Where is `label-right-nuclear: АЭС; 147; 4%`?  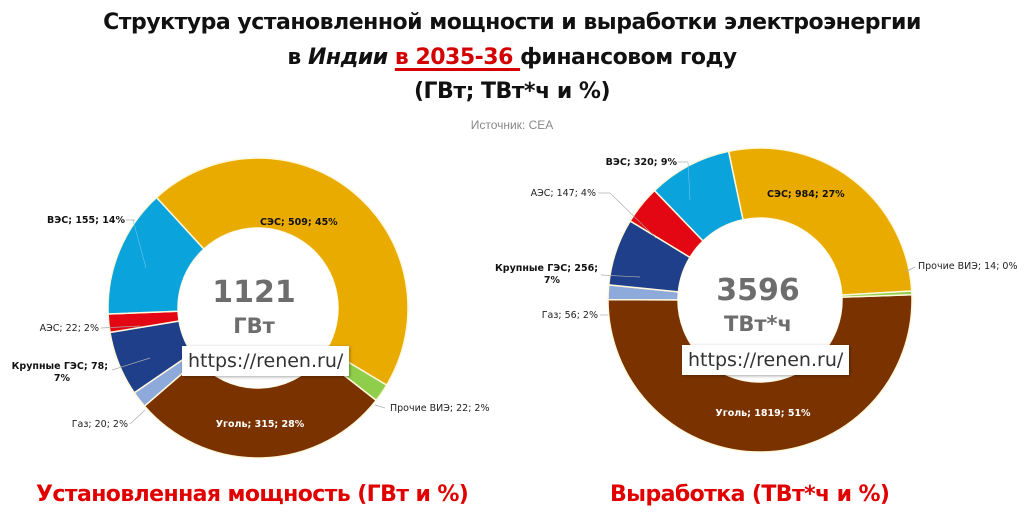
label-right-nuclear: АЭС; 147; 4% is located at coordinates (563, 193).